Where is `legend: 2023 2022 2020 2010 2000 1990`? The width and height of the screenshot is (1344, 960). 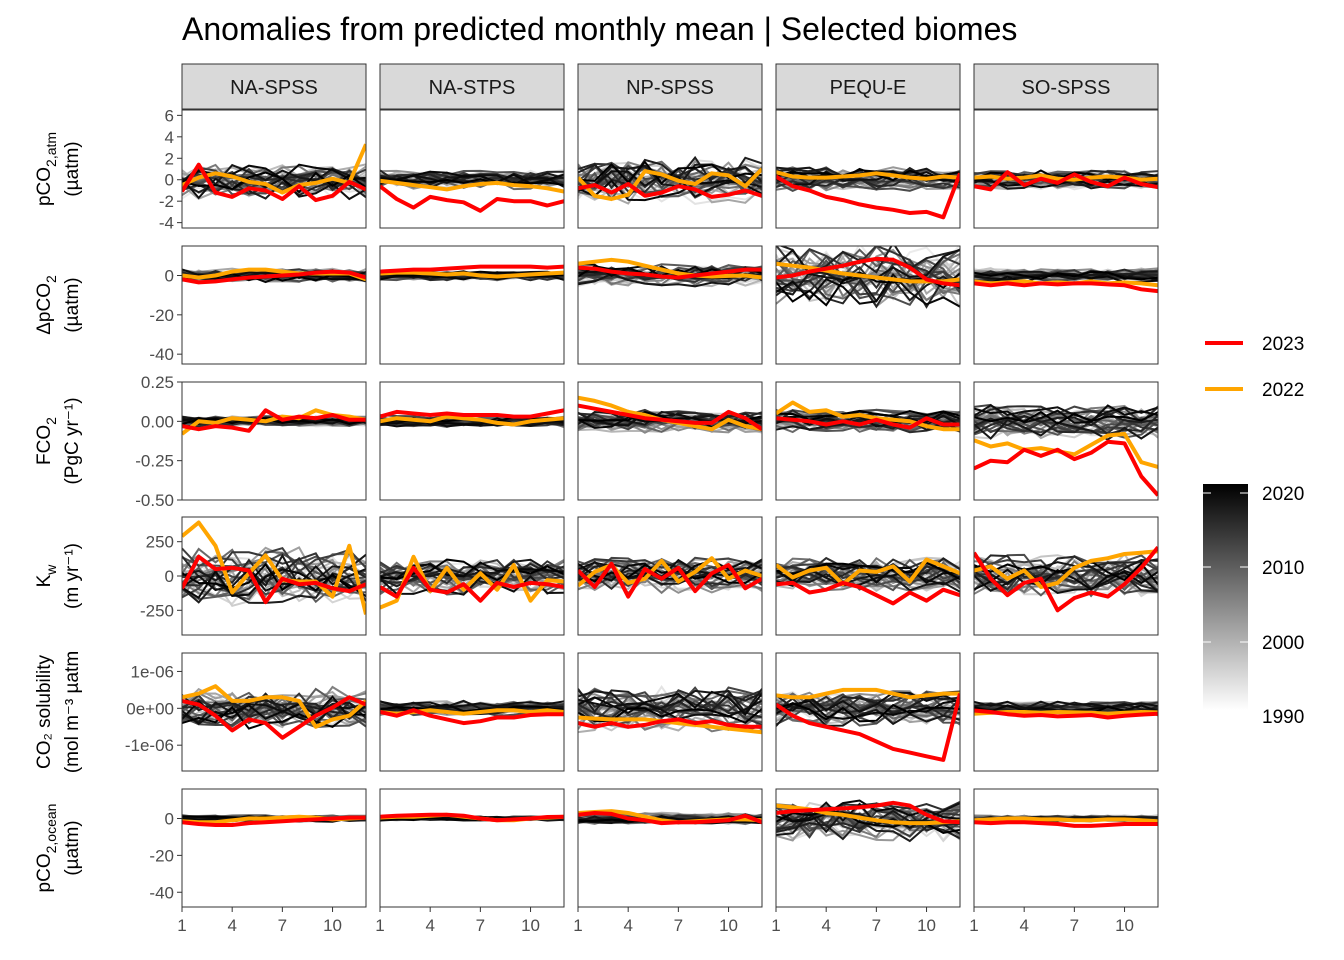 legend: 2023 2022 2020 2010 2000 1990 is located at coordinates (1253, 531).